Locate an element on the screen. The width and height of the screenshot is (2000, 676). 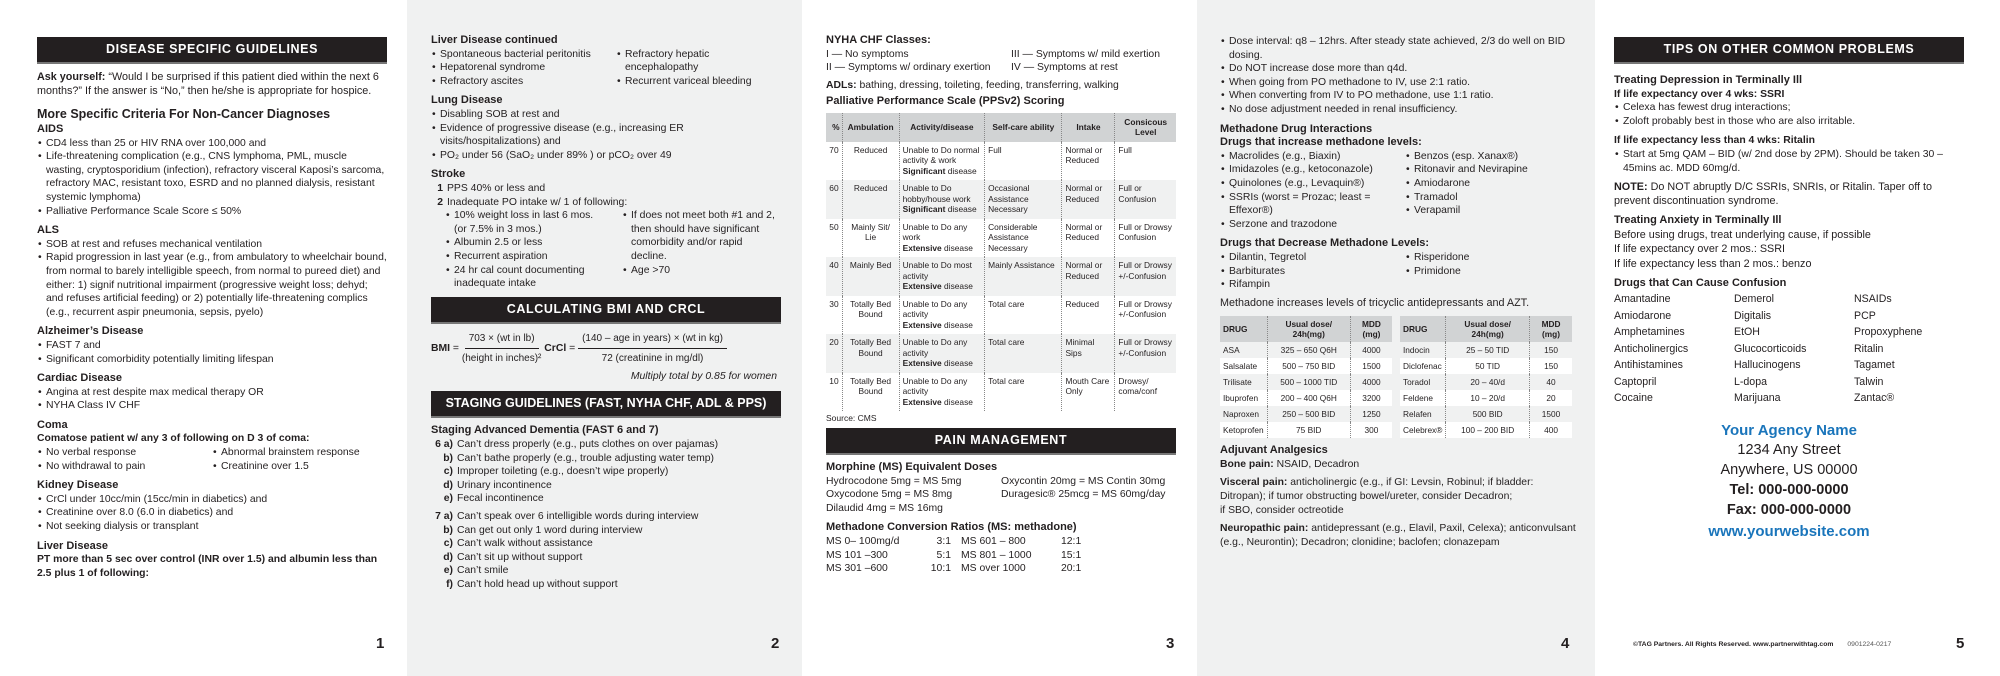
pps-intake: Mouth Care Only is located at coordinates (1088, 392).